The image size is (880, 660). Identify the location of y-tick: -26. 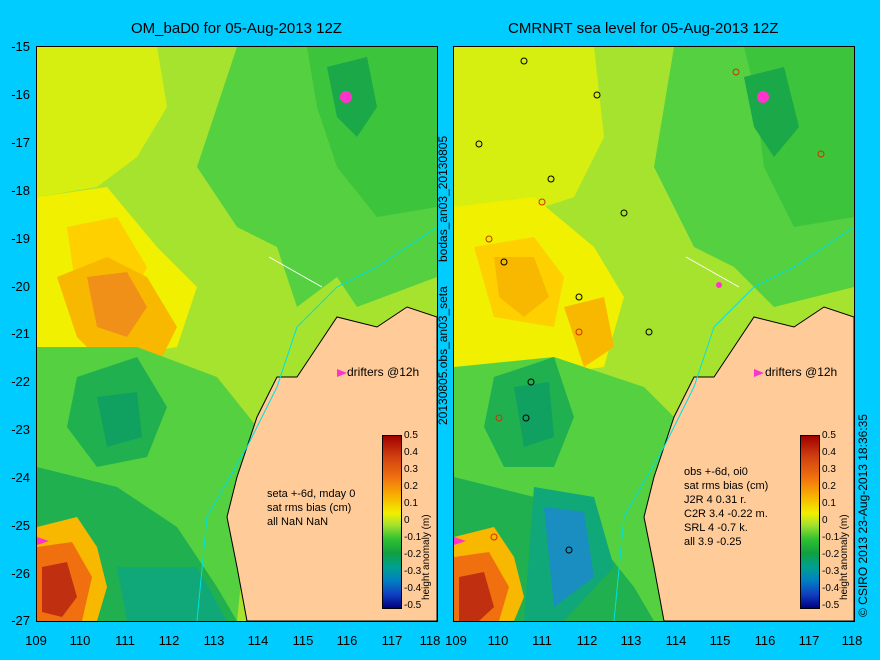
(20, 573).